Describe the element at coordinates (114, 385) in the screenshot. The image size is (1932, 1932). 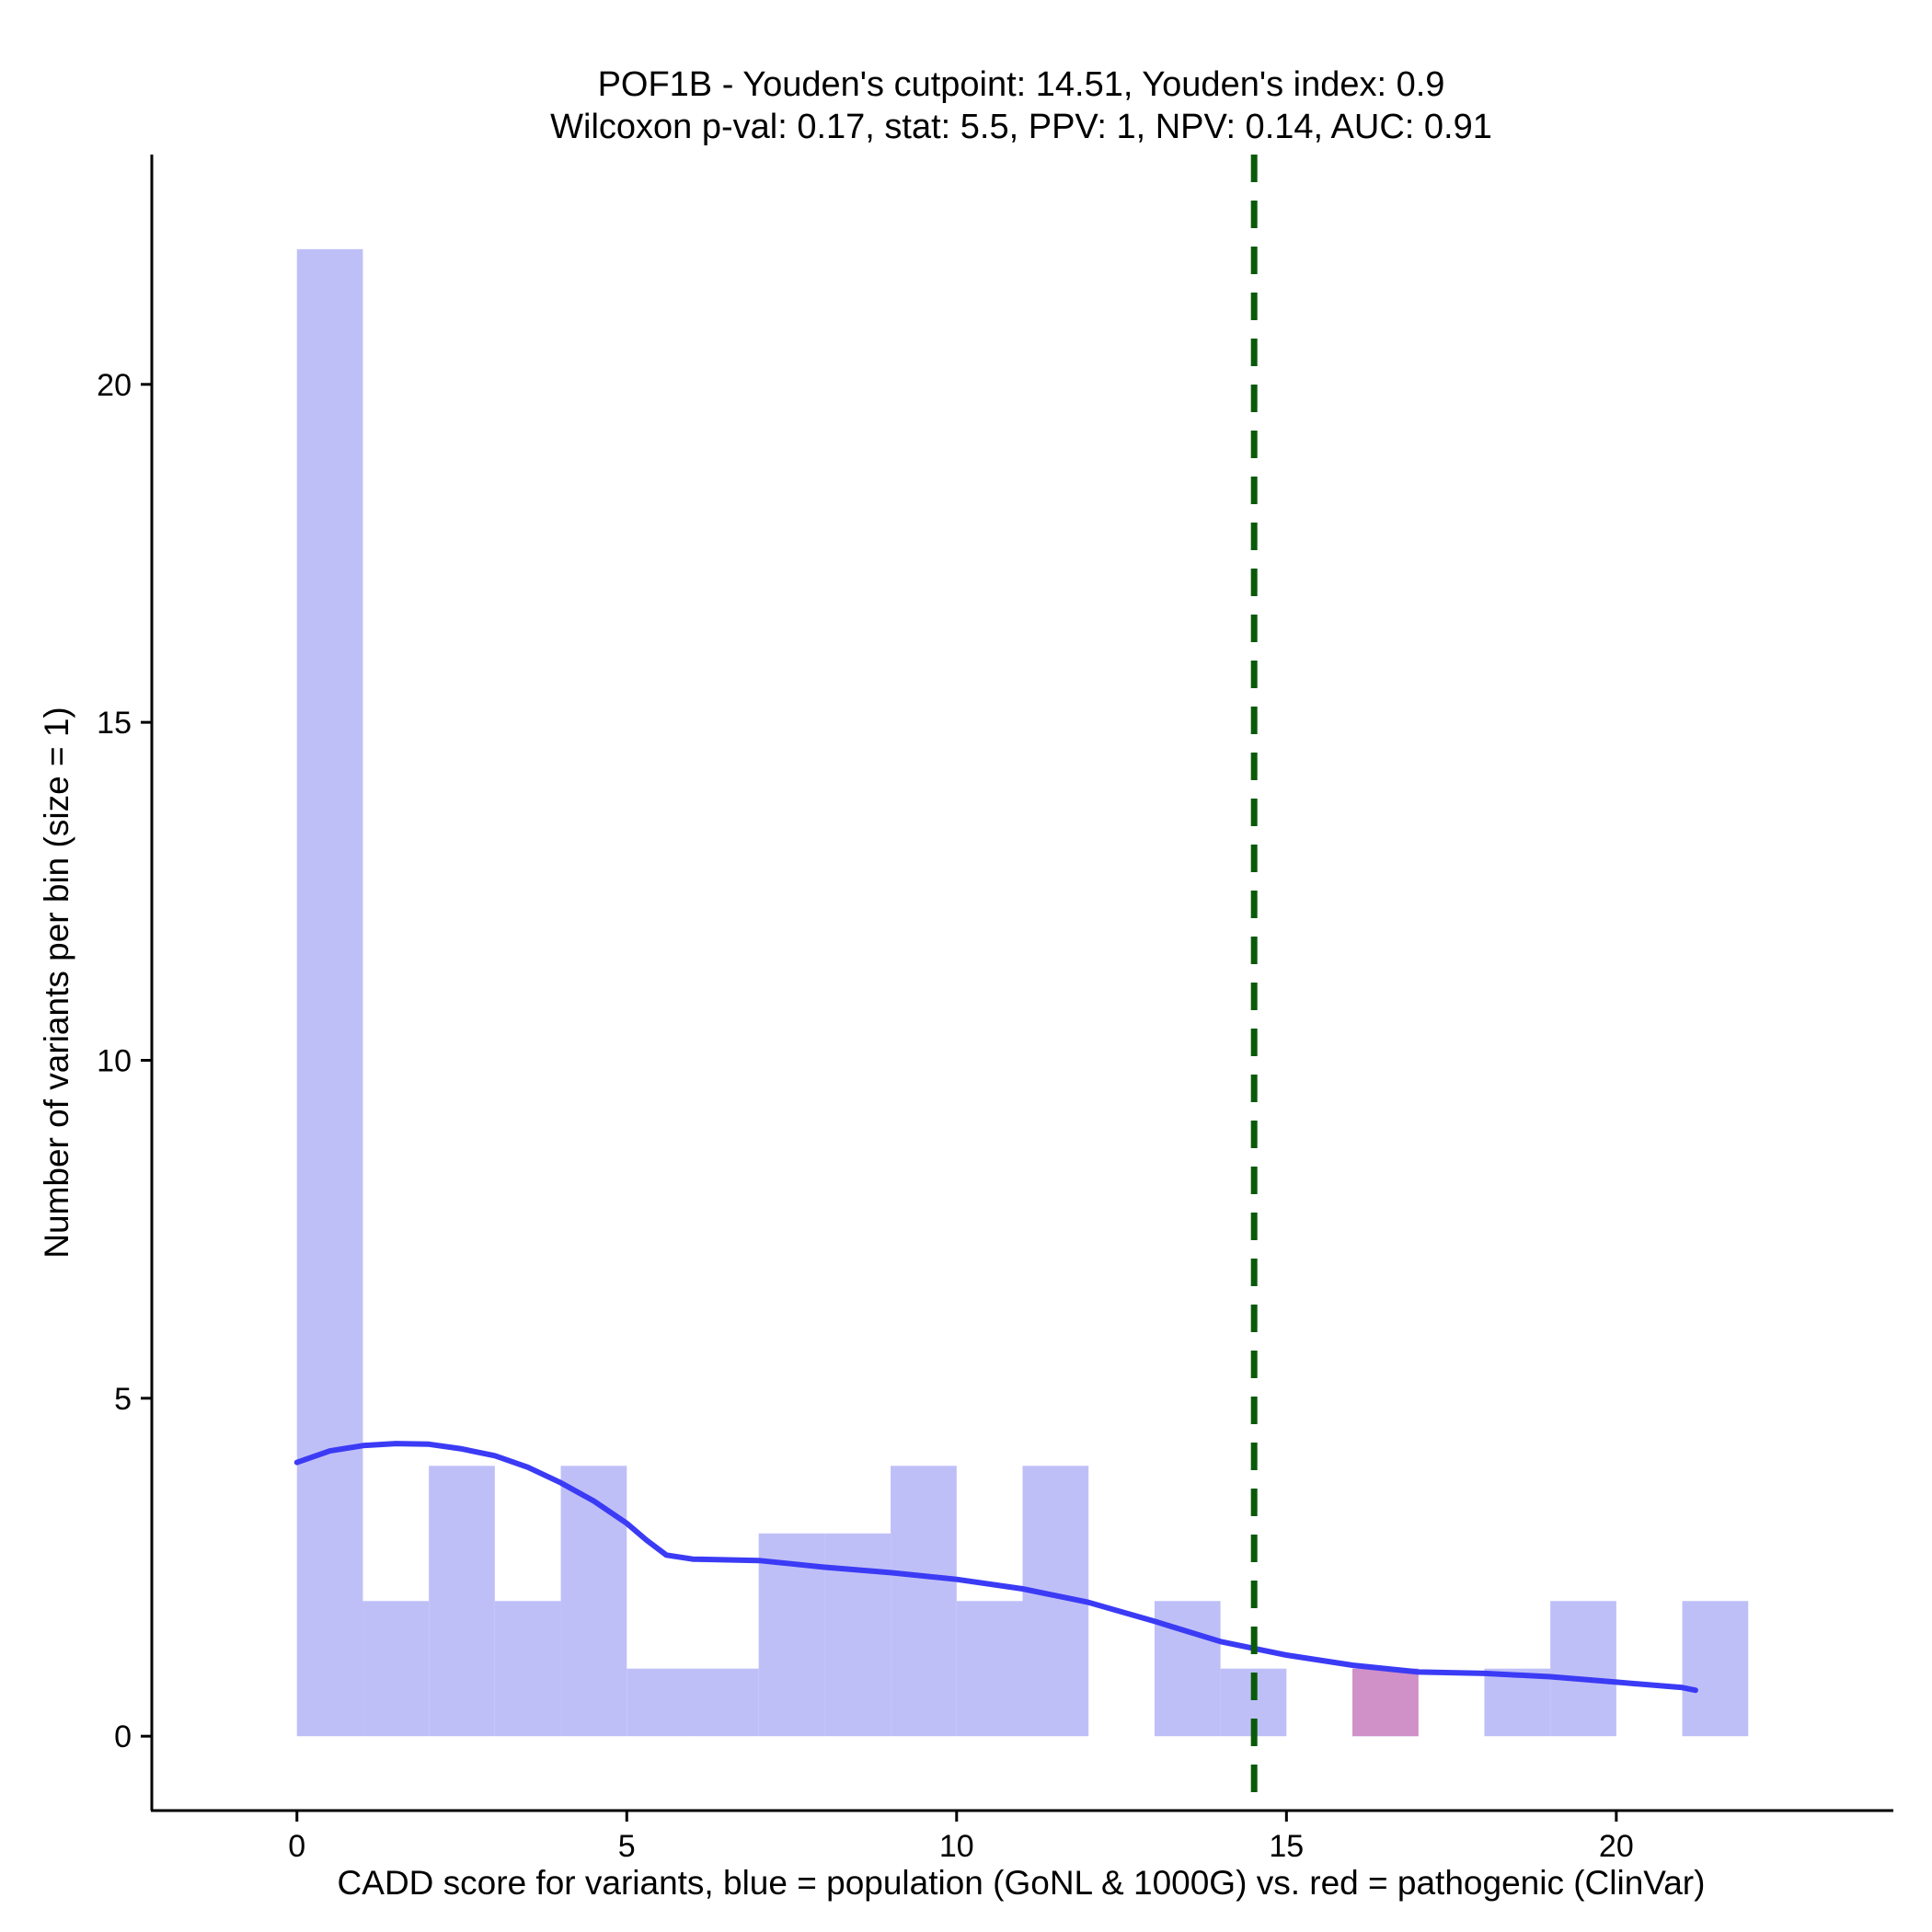
I see `y-tick-label: 20` at that location.